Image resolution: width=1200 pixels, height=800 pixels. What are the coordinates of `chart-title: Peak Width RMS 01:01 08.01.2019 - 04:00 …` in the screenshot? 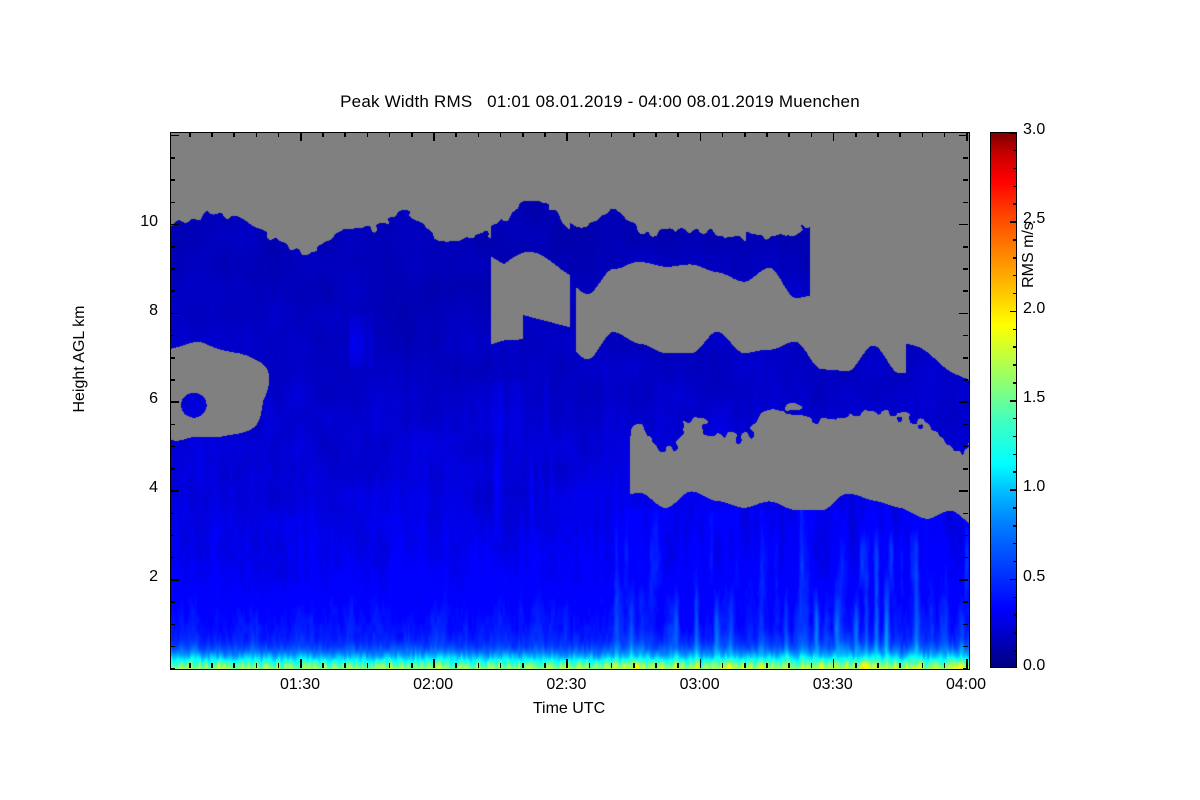 It's located at (600, 101).